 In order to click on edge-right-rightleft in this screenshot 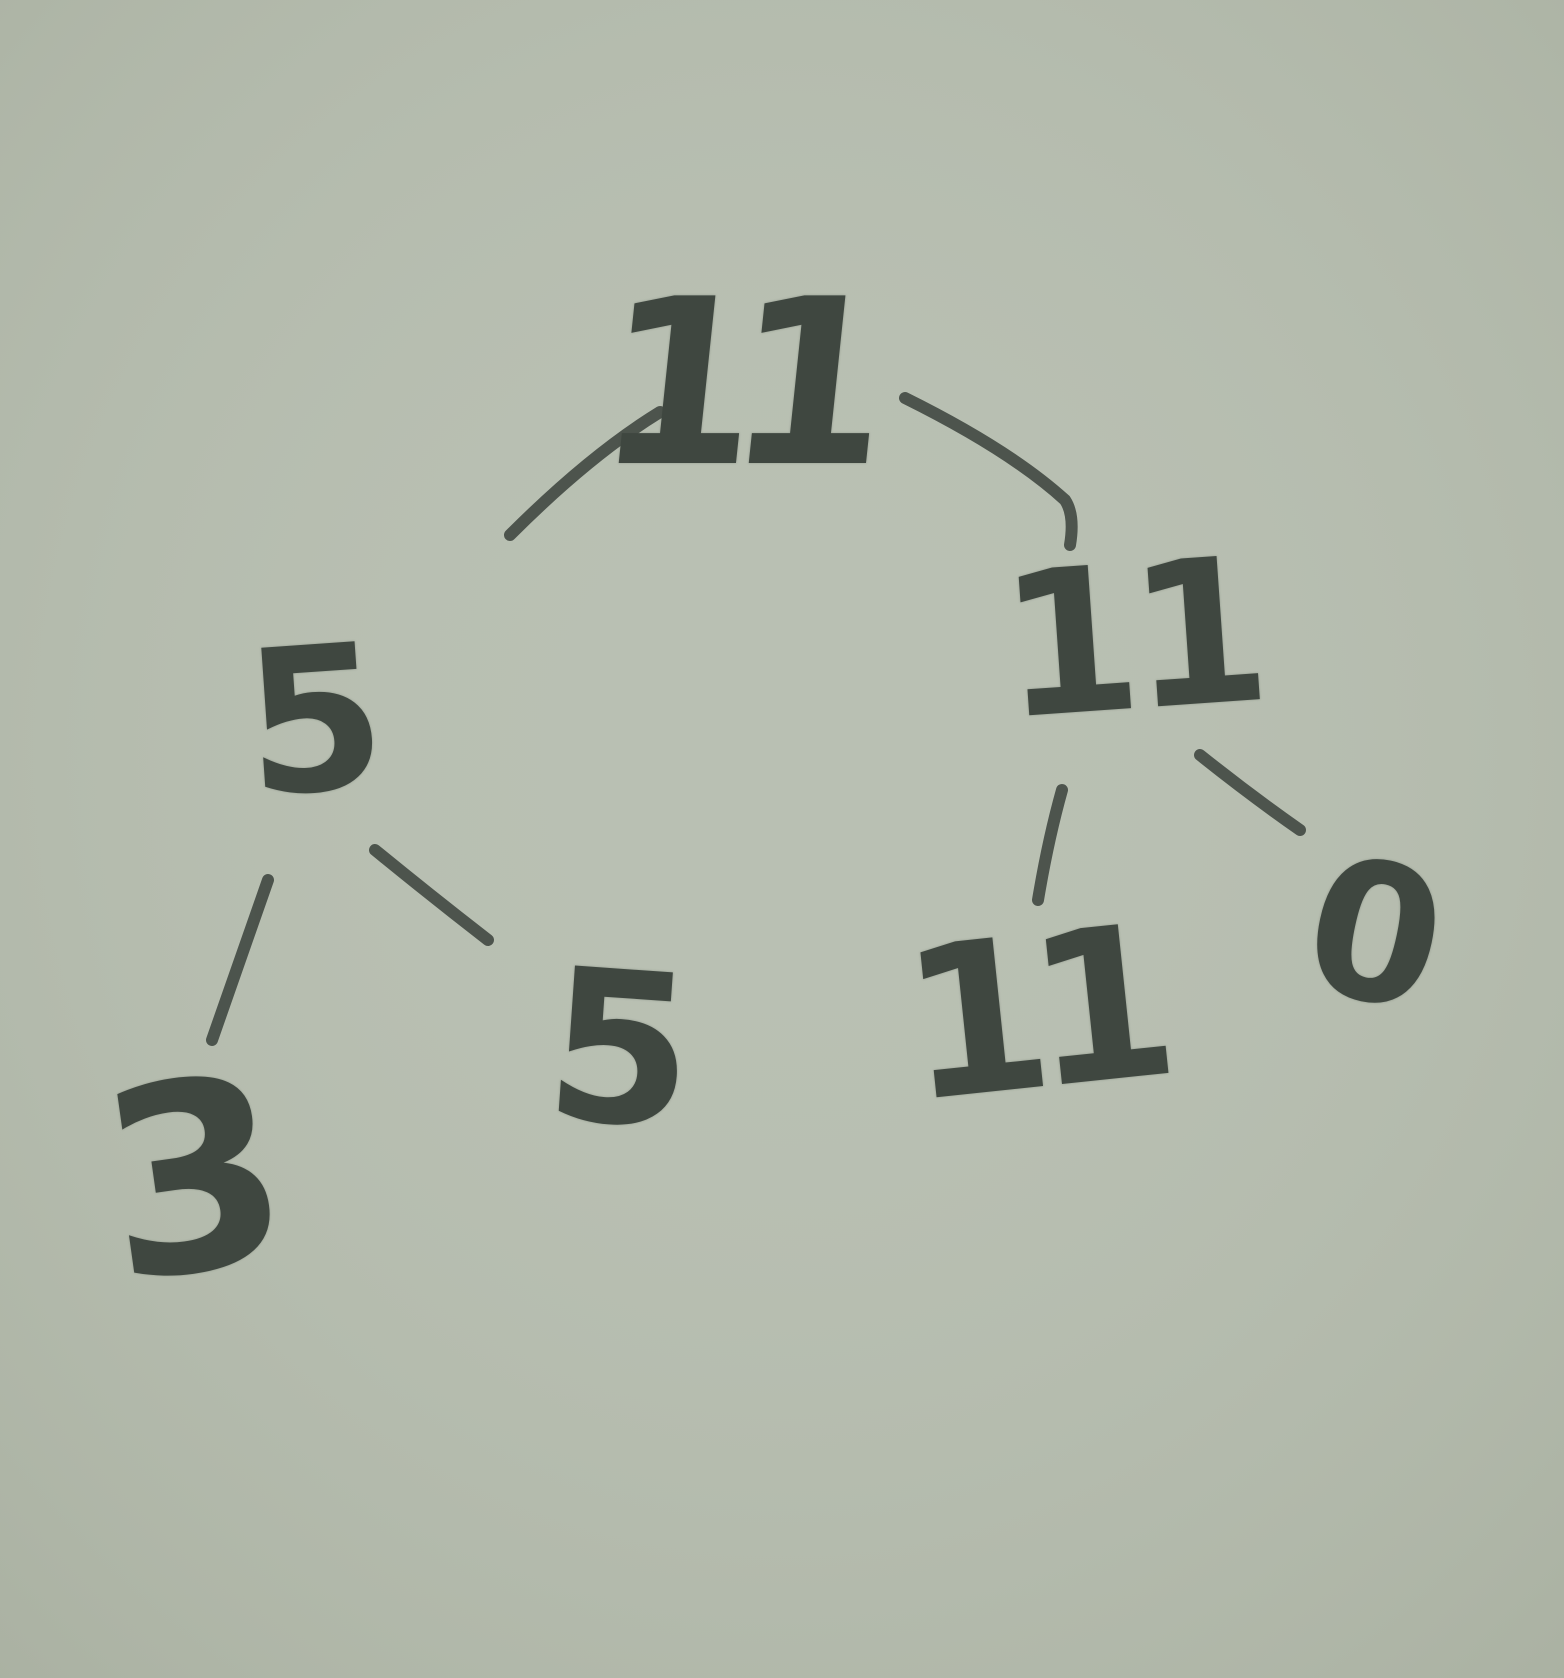, I will do `click(1050, 845)`.